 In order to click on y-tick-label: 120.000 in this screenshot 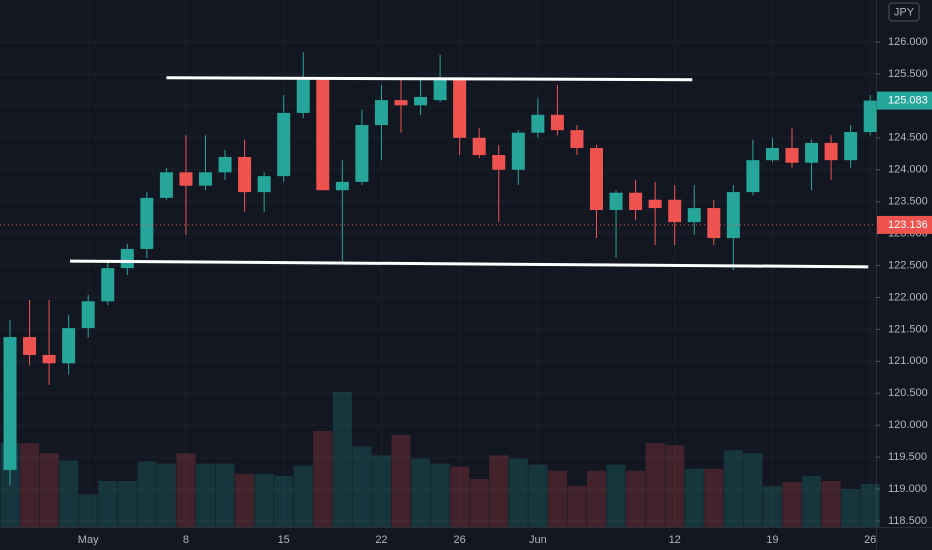, I will do `click(908, 425)`.